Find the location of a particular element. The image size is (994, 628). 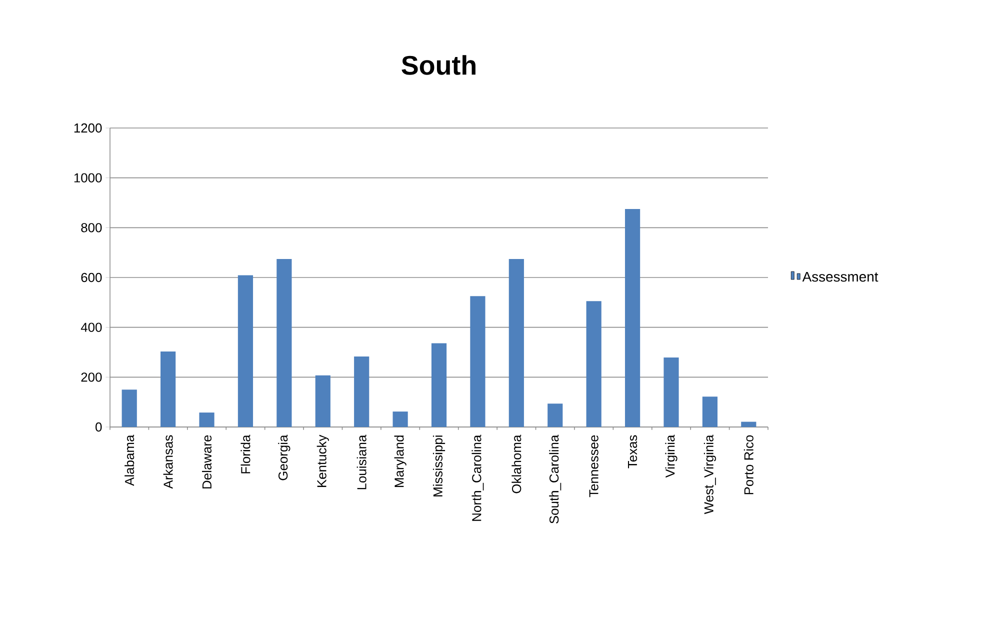

x-tick-label: Louisiana is located at coordinates (361, 462).